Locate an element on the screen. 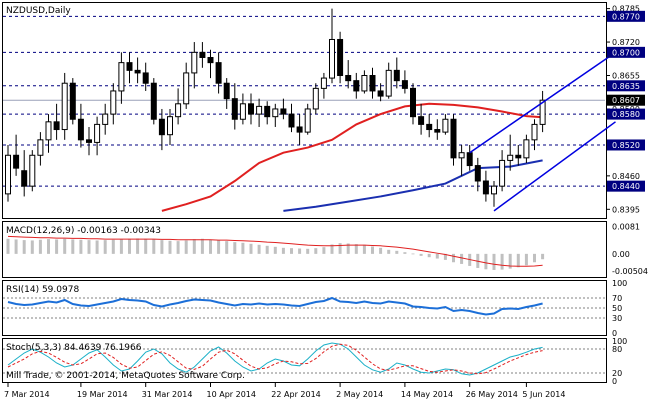 Image resolution: width=650 pixels, height=400 pixels. rsi-tick-label: 70 is located at coordinates (617, 298).